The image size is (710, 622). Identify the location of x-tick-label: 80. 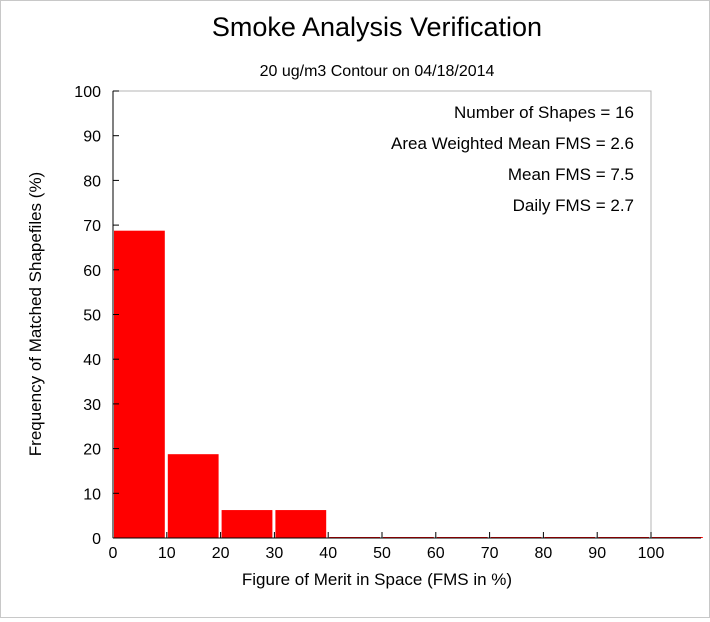
(544, 553).